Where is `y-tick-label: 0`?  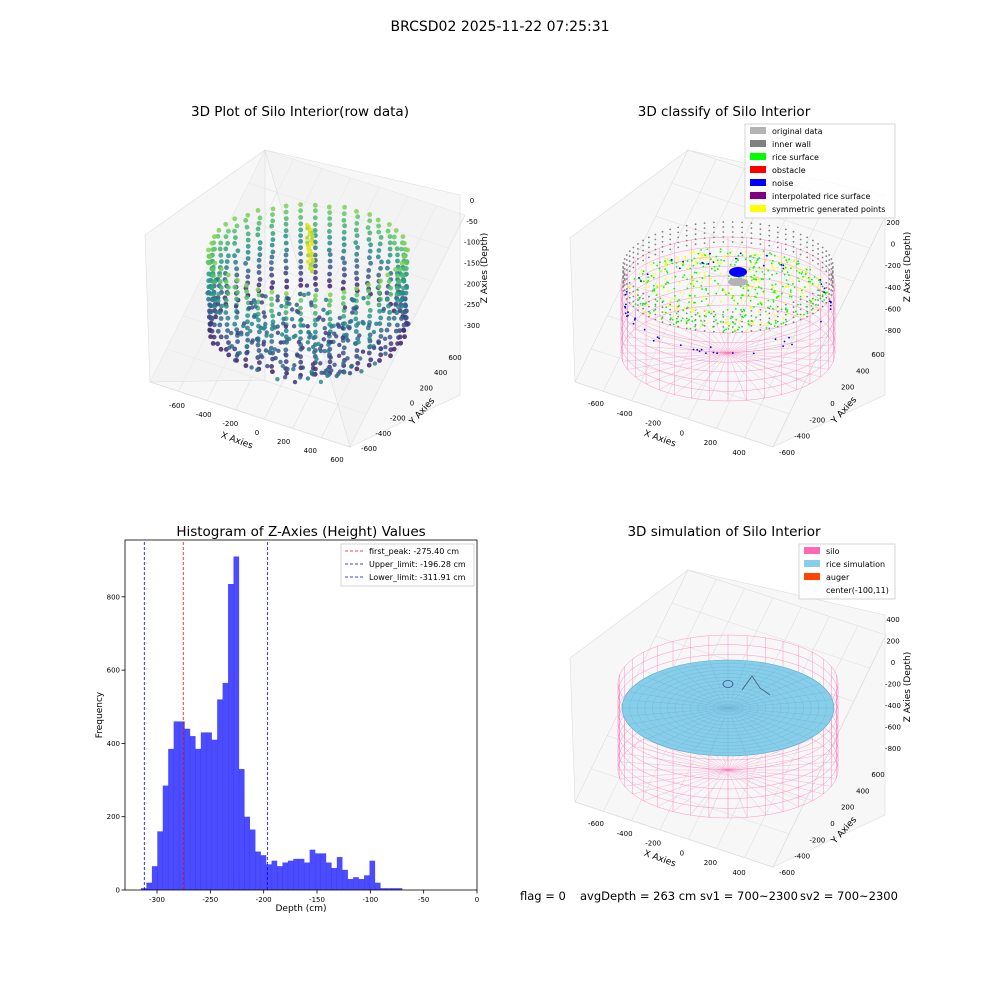
y-tick-label: 0 is located at coordinates (832, 404).